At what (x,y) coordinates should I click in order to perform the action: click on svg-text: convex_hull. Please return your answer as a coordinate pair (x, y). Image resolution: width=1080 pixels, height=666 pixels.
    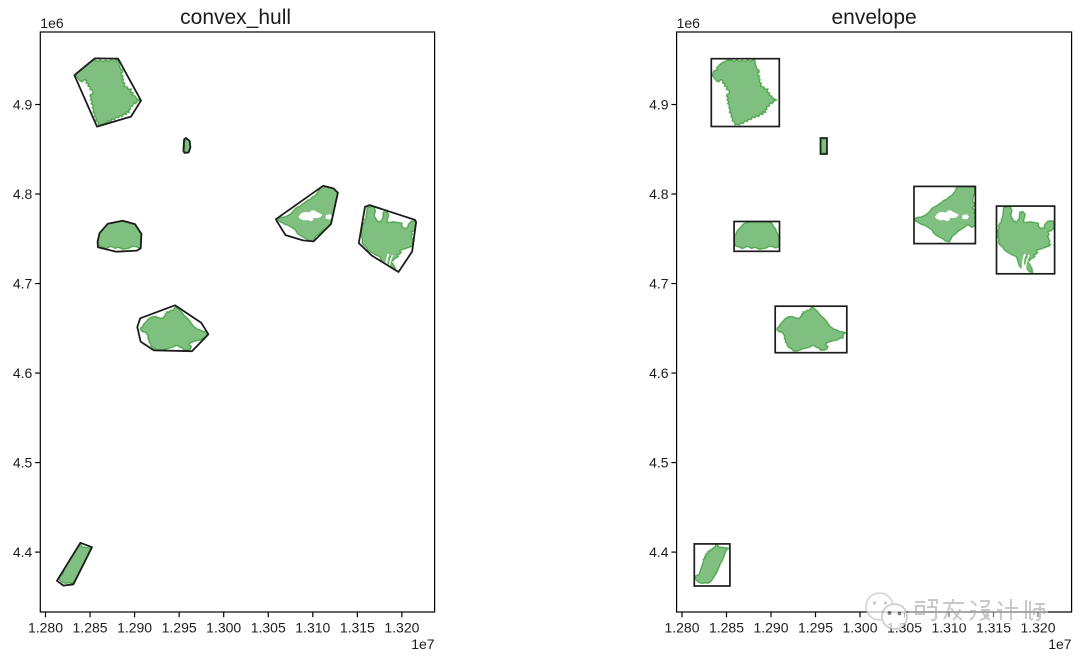
    Looking at the image, I should click on (235, 17).